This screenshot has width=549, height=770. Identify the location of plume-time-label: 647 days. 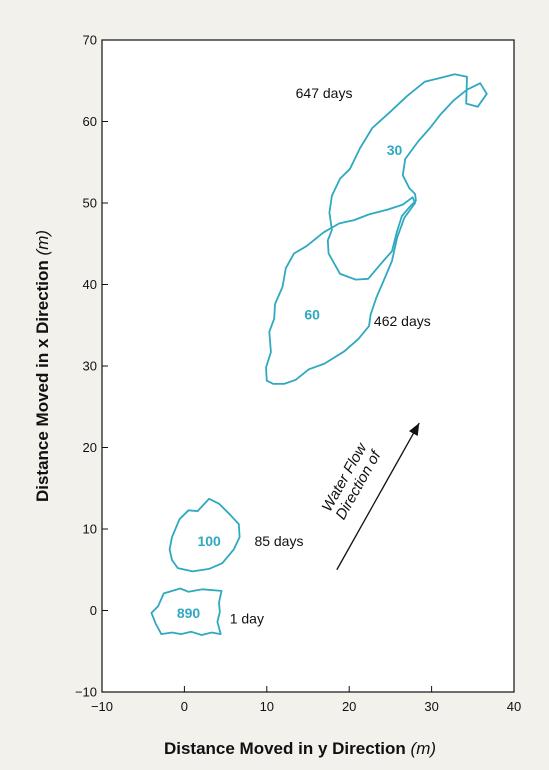
(324, 93).